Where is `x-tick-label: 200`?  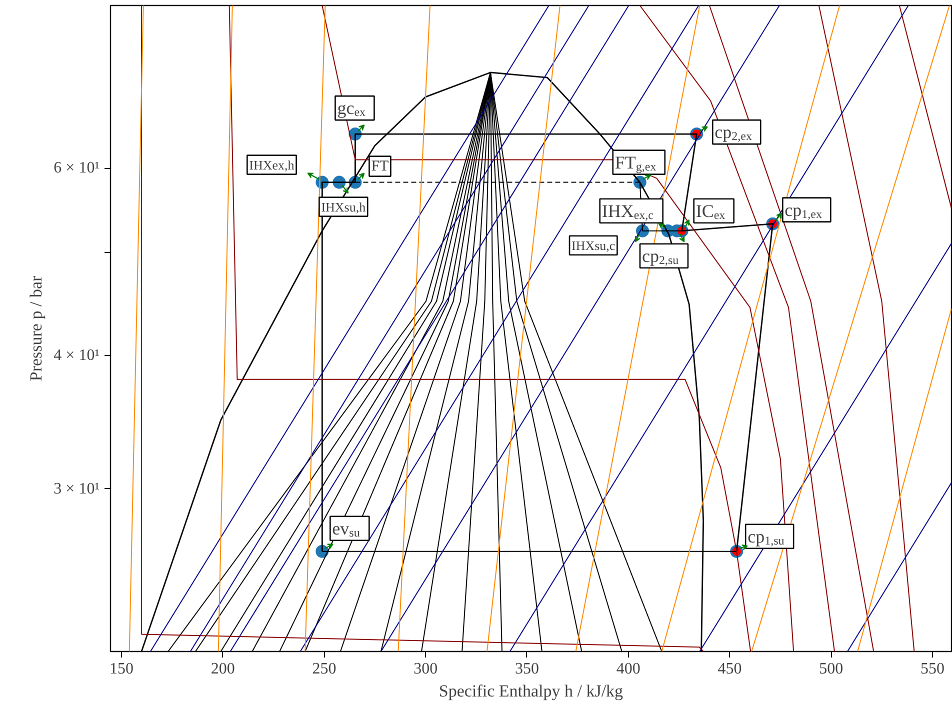
x-tick-label: 200 is located at coordinates (222, 669).